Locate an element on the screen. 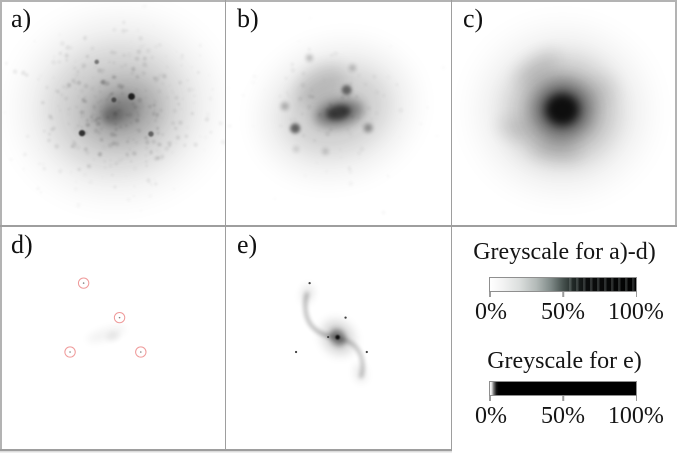 The height and width of the screenshot is (453, 677). border-bottom is located at coordinates (226, 450).